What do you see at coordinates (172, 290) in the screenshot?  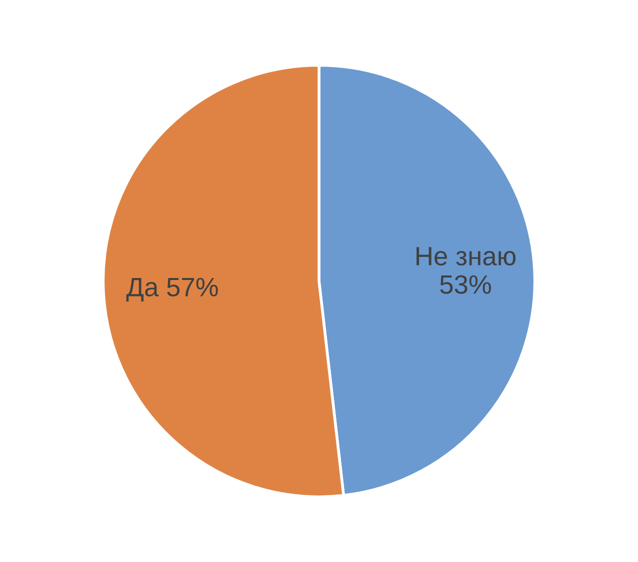 I see `slice-label: Да 57%` at bounding box center [172, 290].